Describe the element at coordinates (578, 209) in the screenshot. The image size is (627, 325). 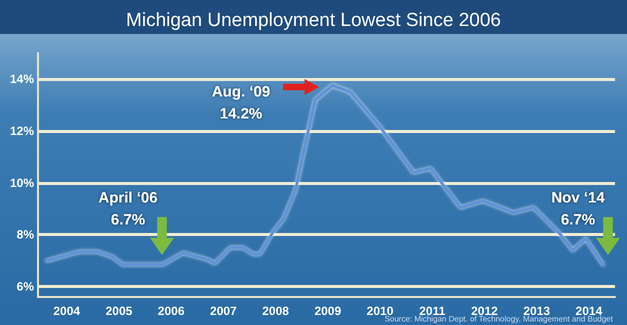
I see `annotation: Nov ‘14 6.7%` at that location.